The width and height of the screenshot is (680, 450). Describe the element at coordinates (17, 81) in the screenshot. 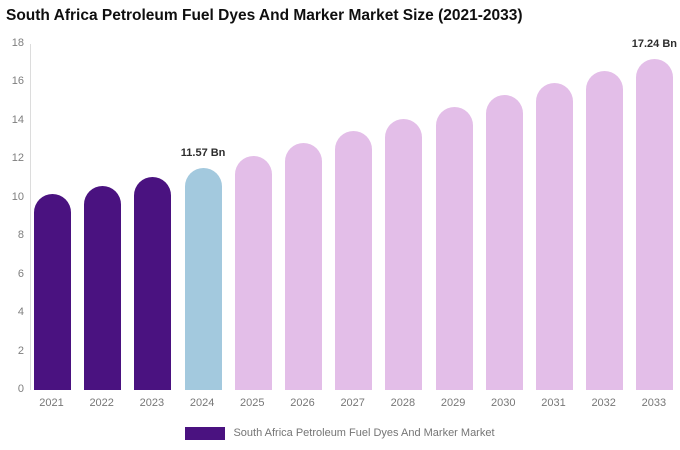

I see `y-axis-tick-label: 16` at that location.